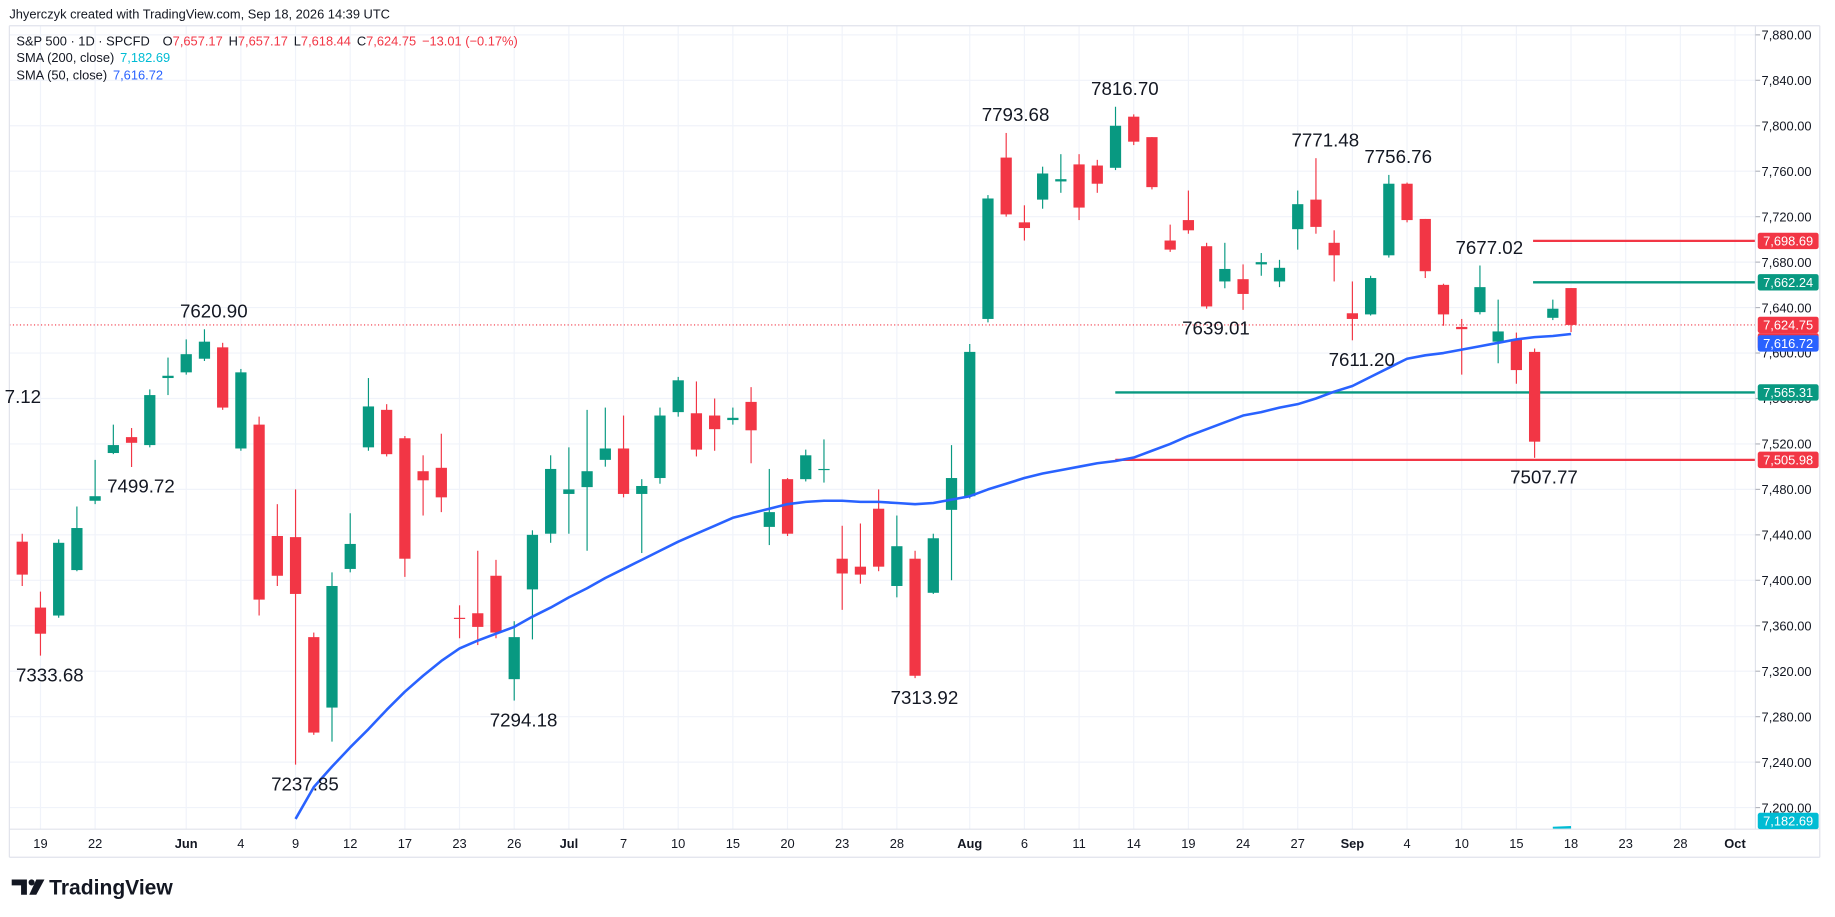  I want to click on sma-badge-label: 7,616.72, so click(1788, 343).